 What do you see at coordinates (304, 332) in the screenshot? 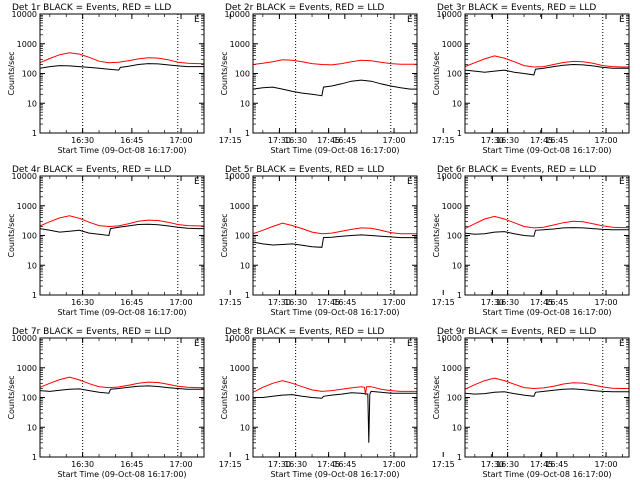
I see `panel-title: Det 8r BLACK = Events, RED = LLD` at bounding box center [304, 332].